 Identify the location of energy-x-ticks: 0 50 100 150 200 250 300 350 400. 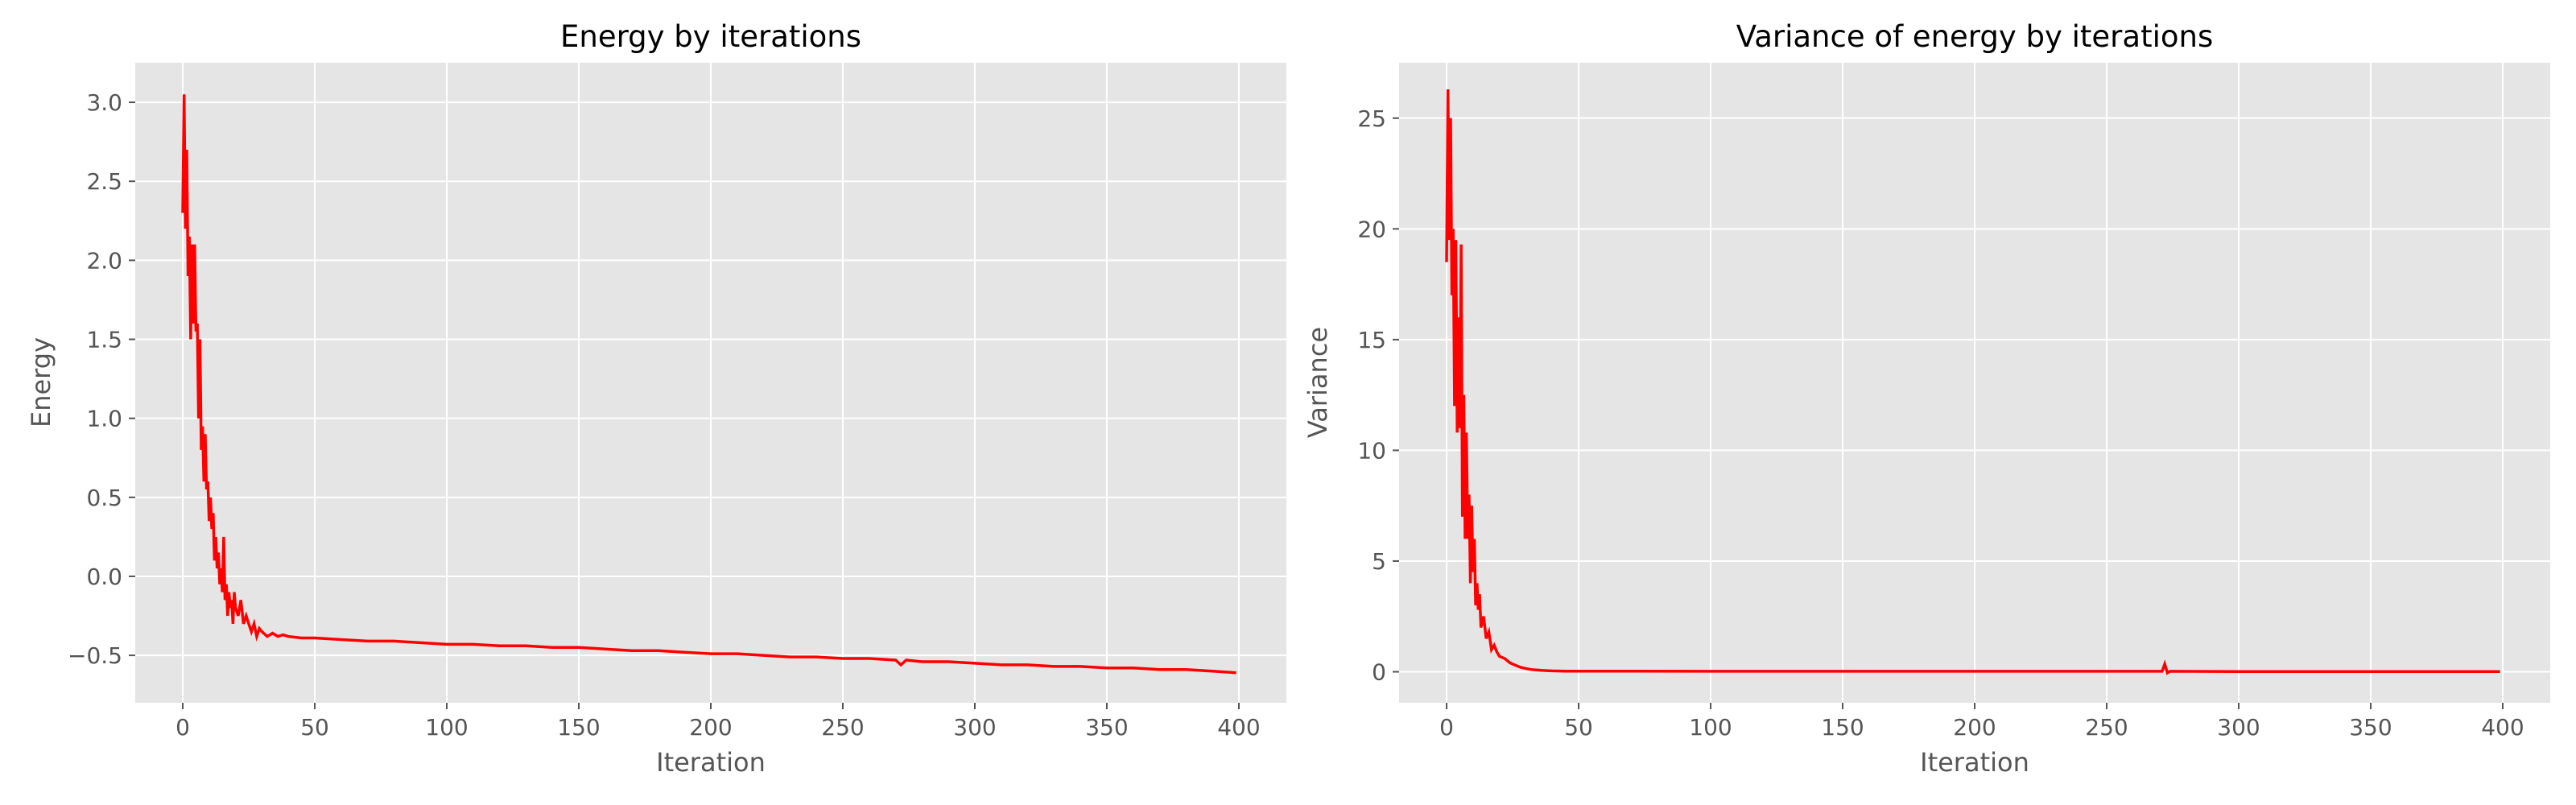
(718, 722).